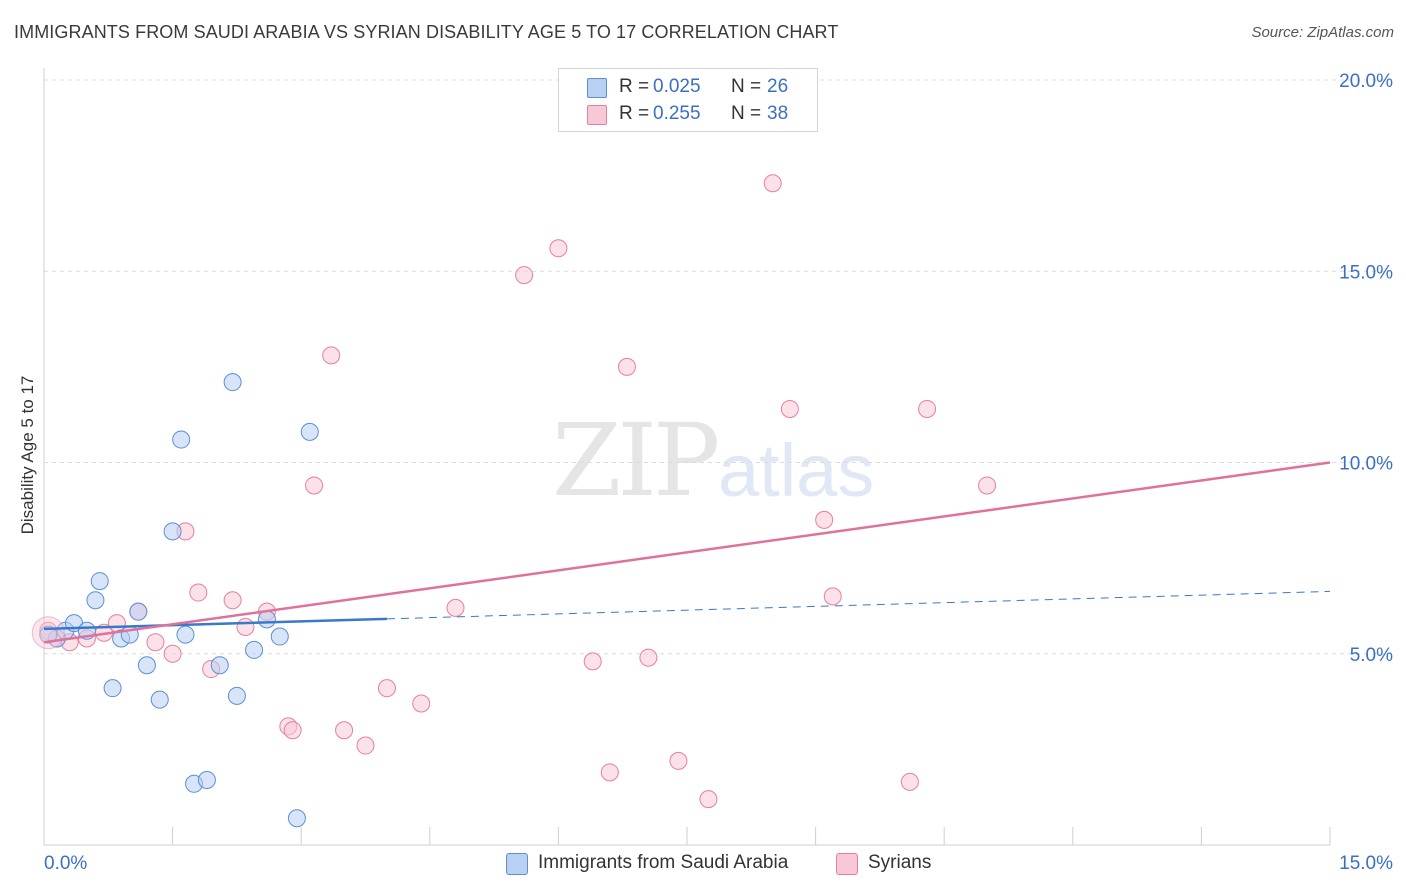  Describe the element at coordinates (597, 88) in the screenshot. I see `legend-swatch-blue` at that location.